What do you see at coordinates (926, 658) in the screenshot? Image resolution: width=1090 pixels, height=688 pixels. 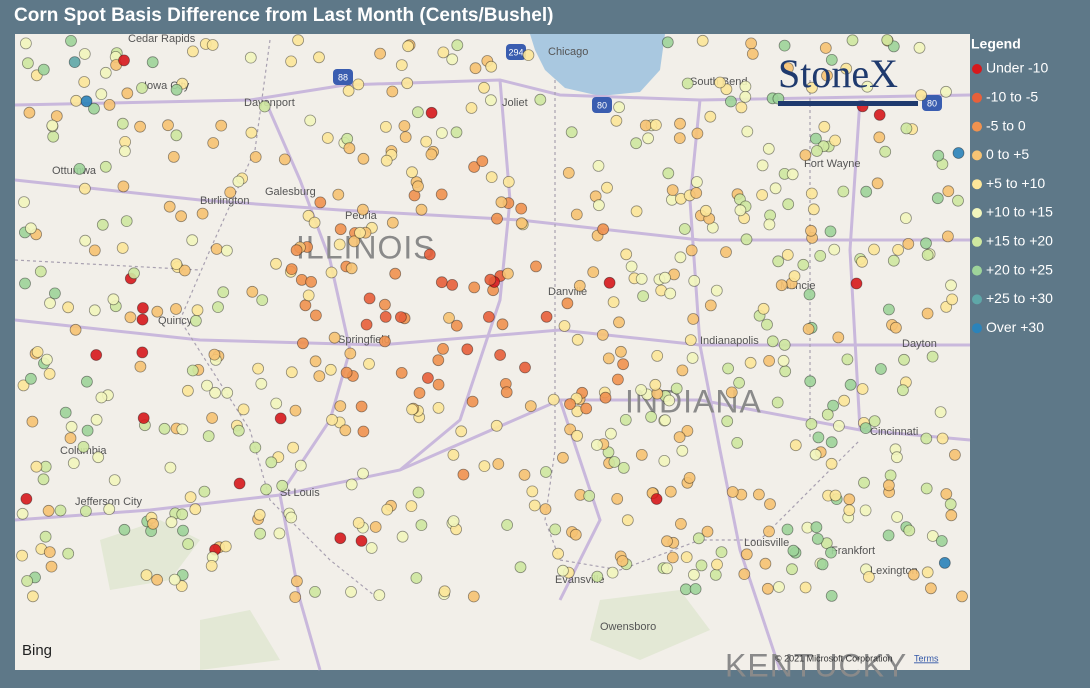 I see `terms-link: Terms` at bounding box center [926, 658].